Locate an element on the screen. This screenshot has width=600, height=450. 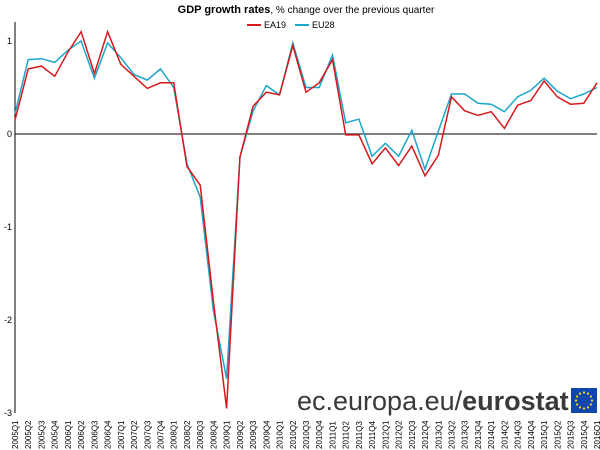
eurostat-branding: ec.europa.eu/eurostat is located at coordinates (447, 401).